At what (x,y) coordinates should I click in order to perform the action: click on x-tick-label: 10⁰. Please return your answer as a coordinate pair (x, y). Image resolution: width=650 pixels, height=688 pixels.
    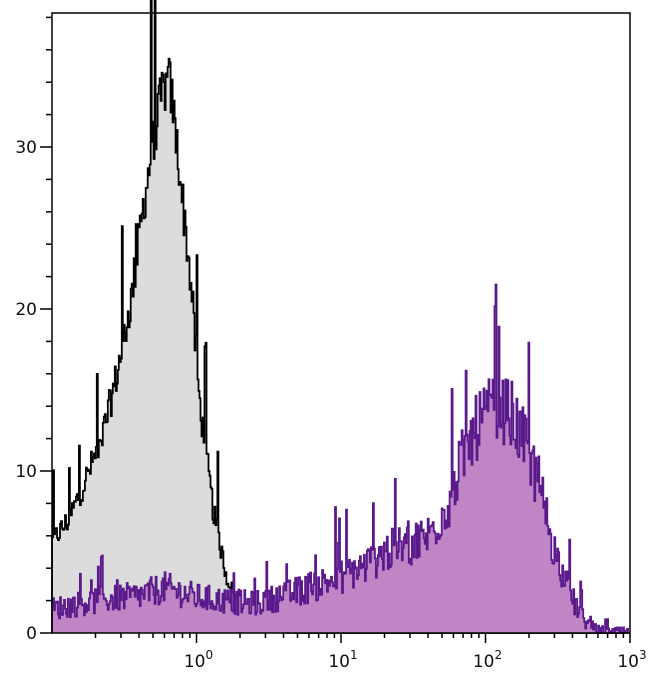
    Looking at the image, I should click on (198, 660).